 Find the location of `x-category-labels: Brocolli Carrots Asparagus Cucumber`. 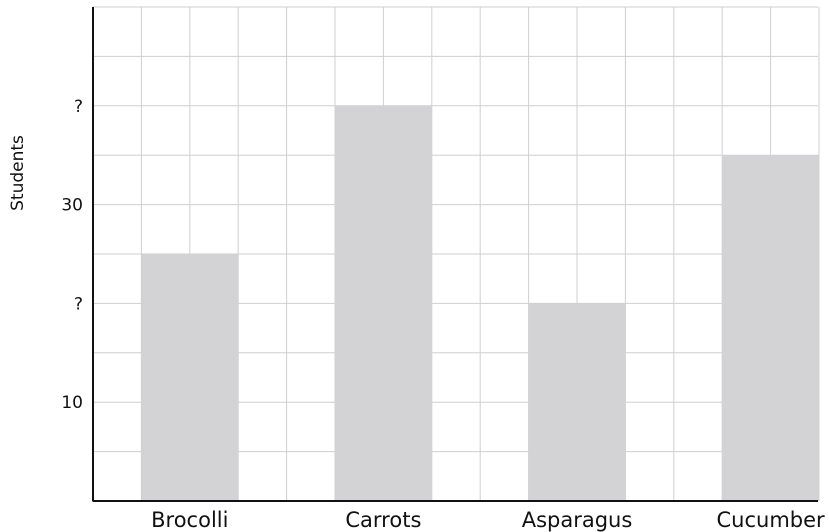

x-category-labels: Brocolli Carrots Asparagus Cucumber is located at coordinates (488, 520).